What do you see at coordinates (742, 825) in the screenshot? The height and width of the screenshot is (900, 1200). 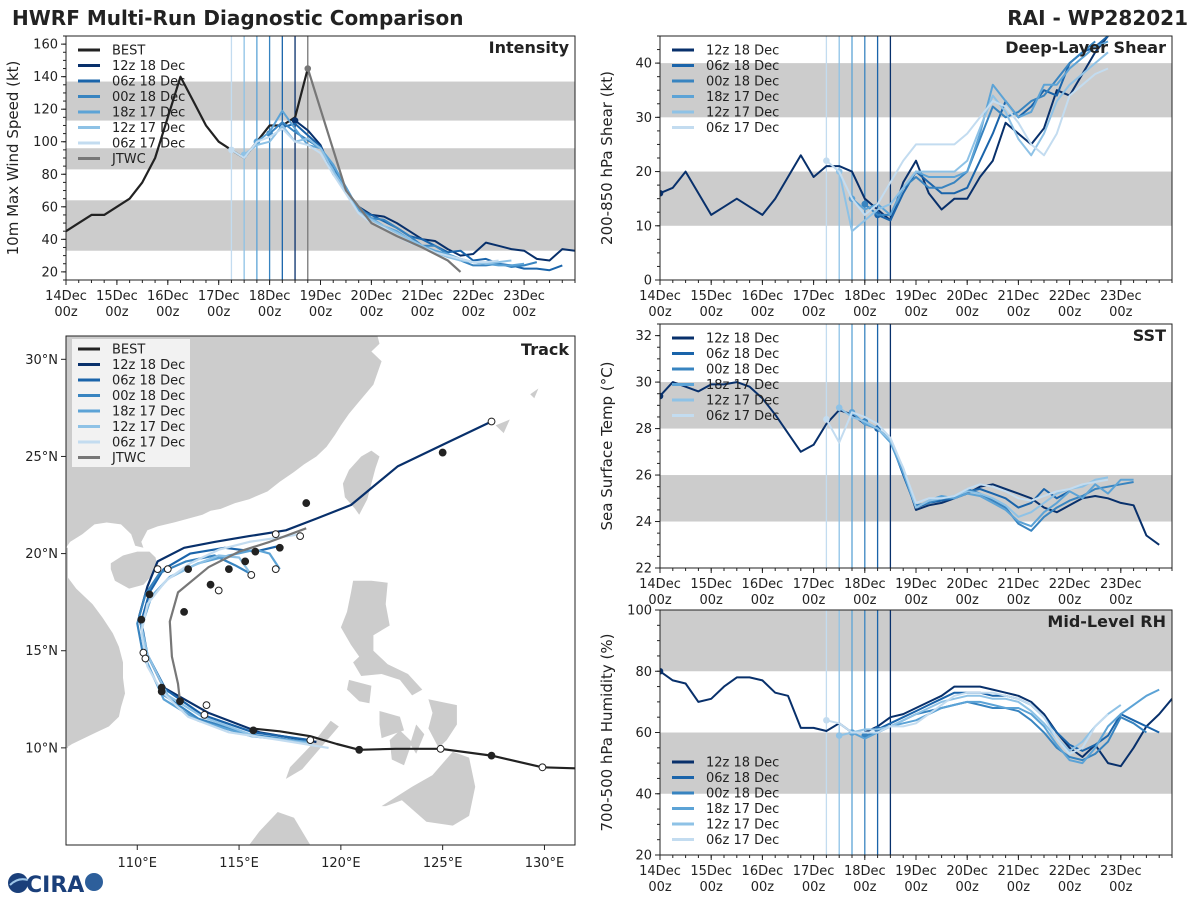 I see `rh-legend-label-4: 12z 17 Dec` at bounding box center [742, 825].